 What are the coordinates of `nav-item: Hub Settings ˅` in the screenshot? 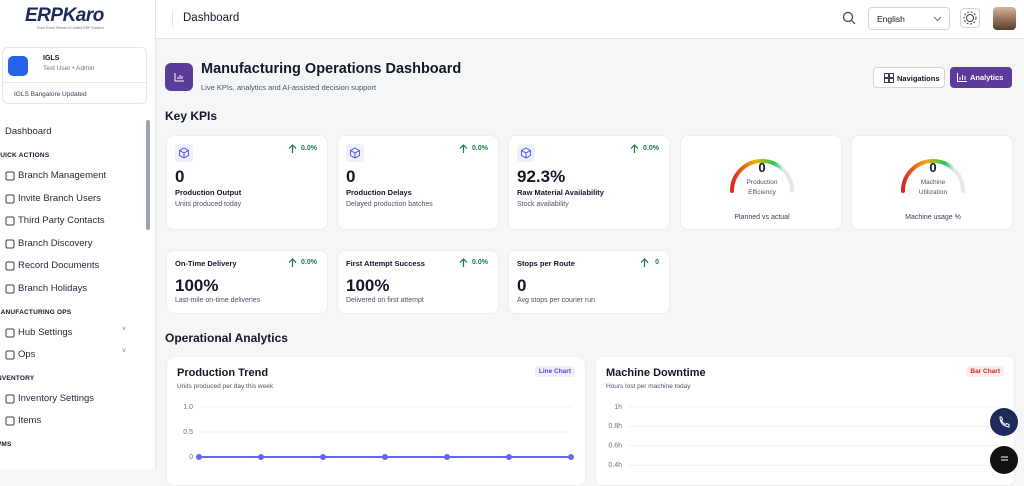 It's located at (75, 333).